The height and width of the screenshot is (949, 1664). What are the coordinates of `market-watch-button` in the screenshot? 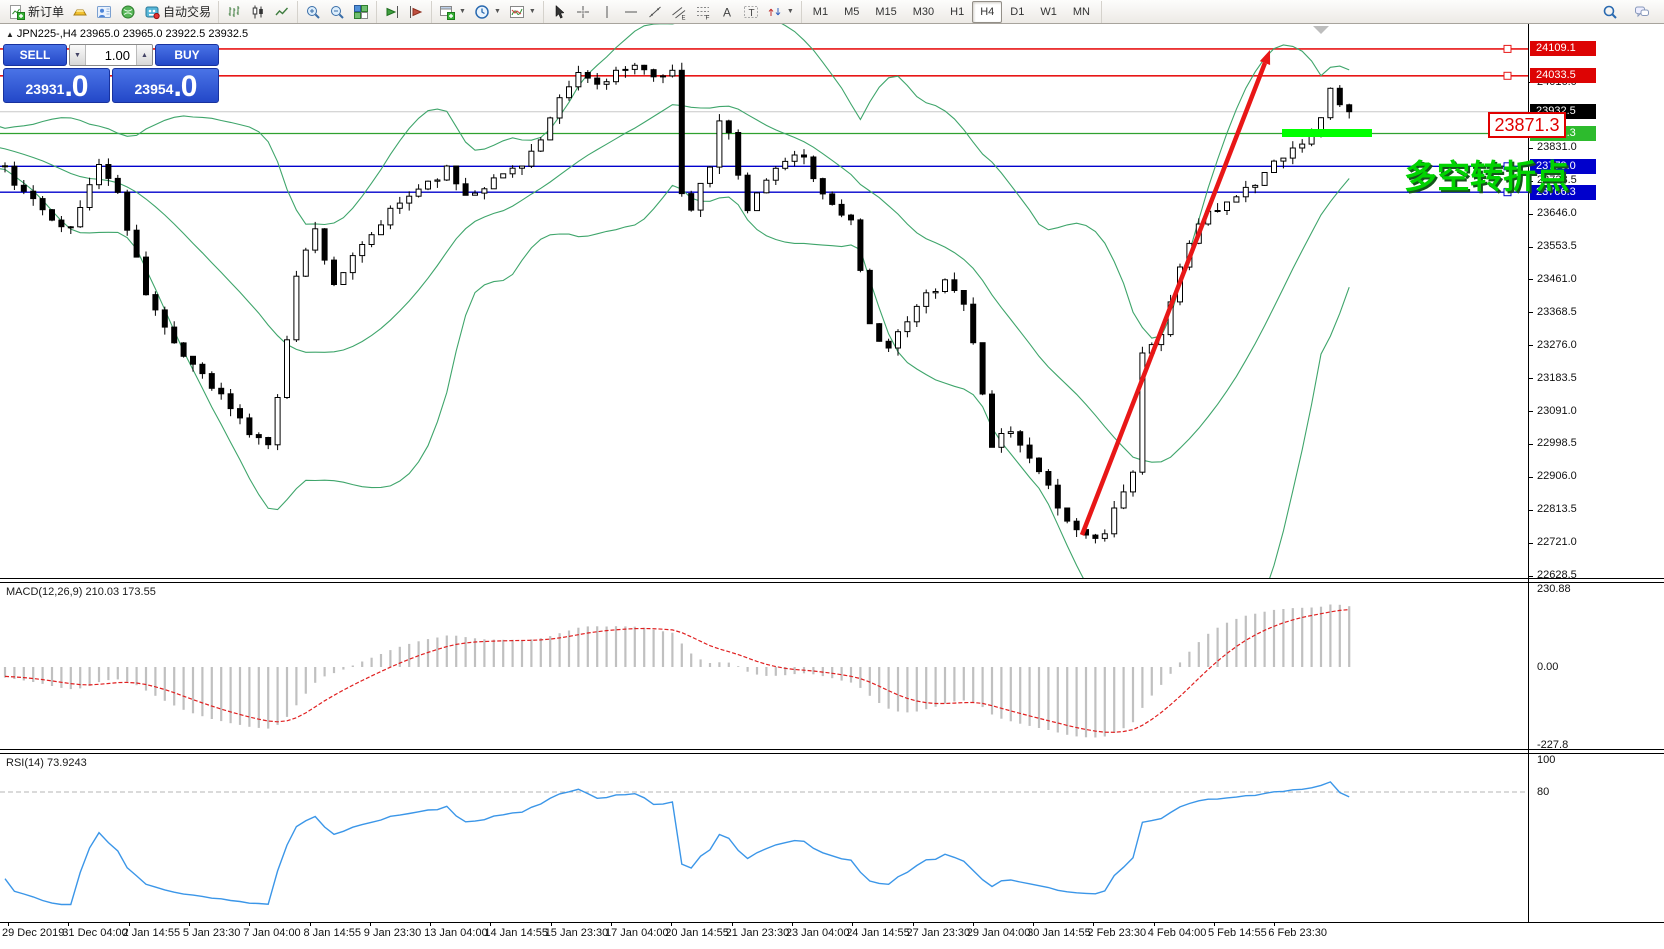 It's located at (80, 12).